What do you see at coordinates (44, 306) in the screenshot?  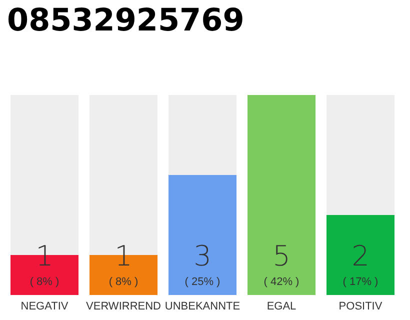 I see `x-tick-label: NEGATIV` at bounding box center [44, 306].